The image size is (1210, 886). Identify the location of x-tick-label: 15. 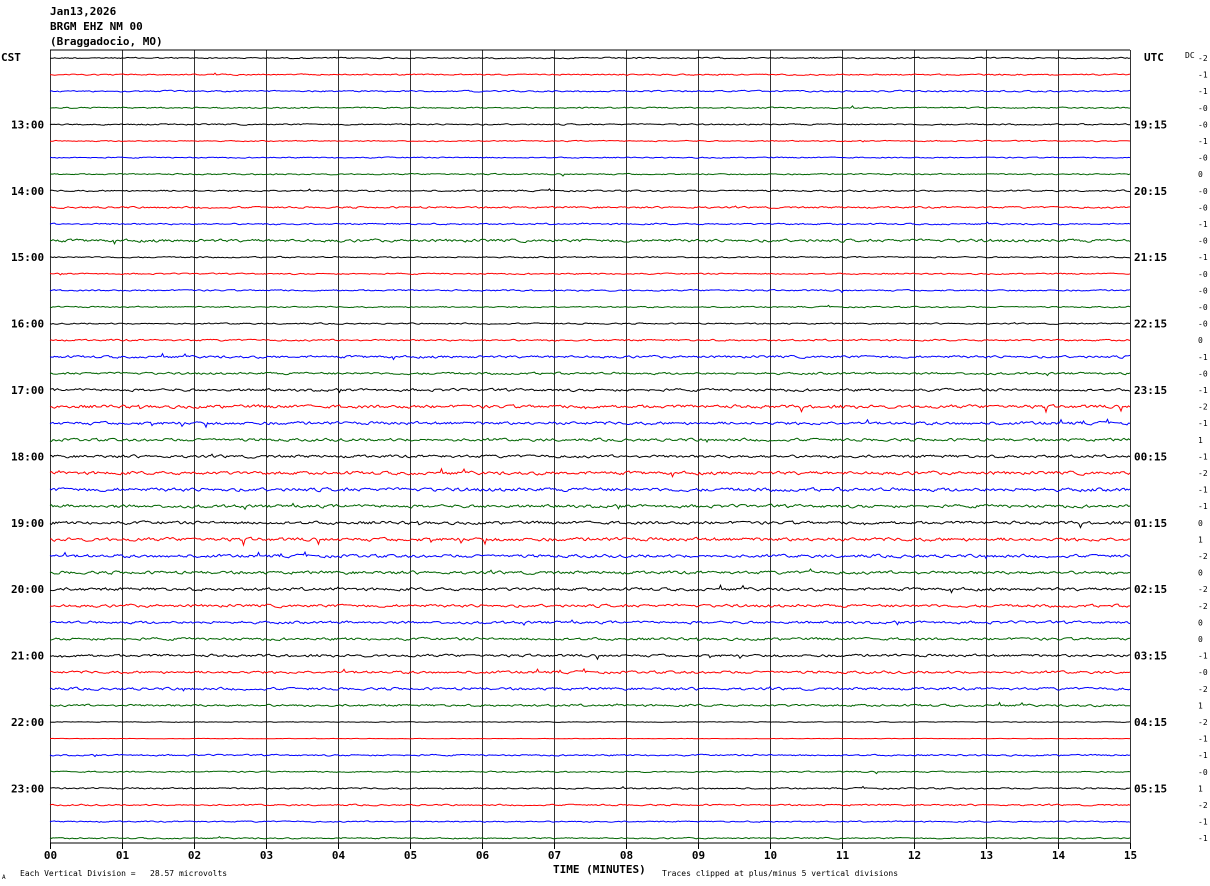
(1130, 855).